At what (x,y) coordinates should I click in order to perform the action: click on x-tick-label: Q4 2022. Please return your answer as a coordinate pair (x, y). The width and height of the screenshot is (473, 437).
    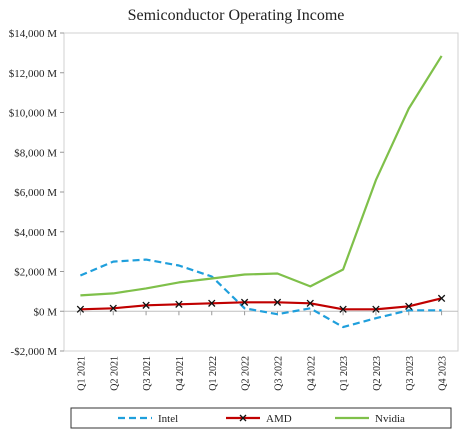
    Looking at the image, I should click on (311, 373).